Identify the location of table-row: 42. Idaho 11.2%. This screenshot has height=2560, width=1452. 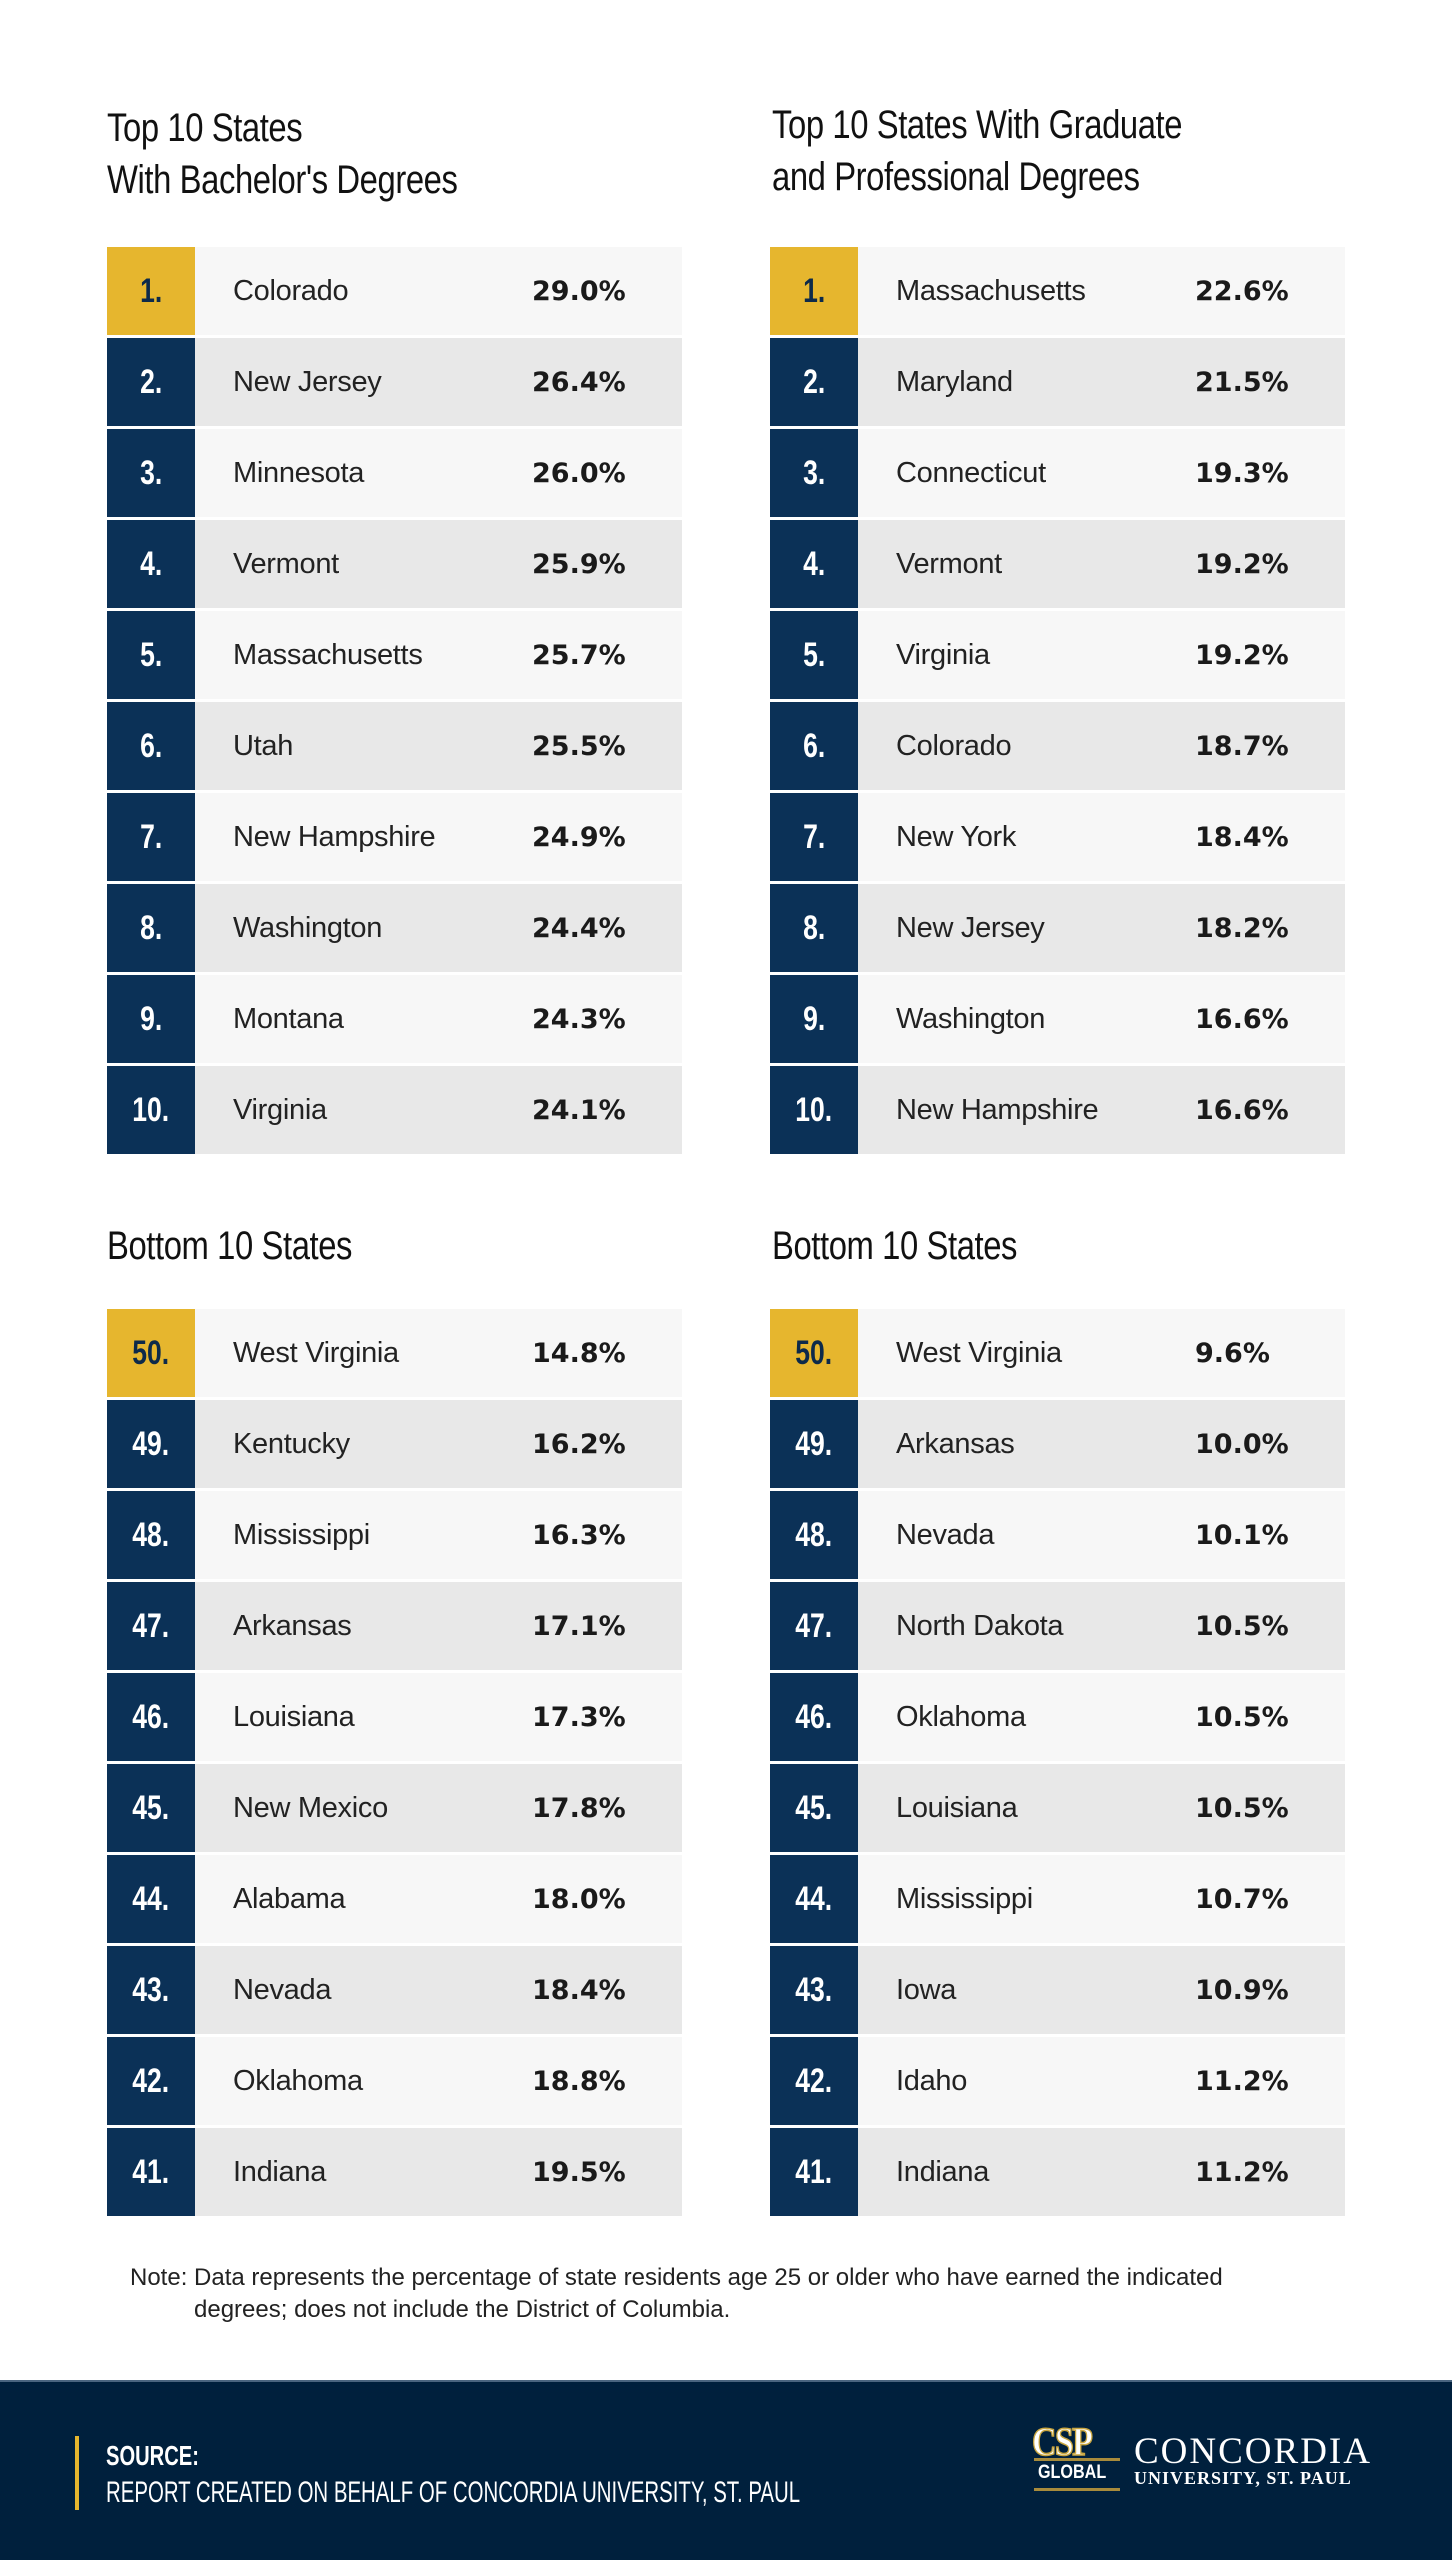
(1057, 2081).